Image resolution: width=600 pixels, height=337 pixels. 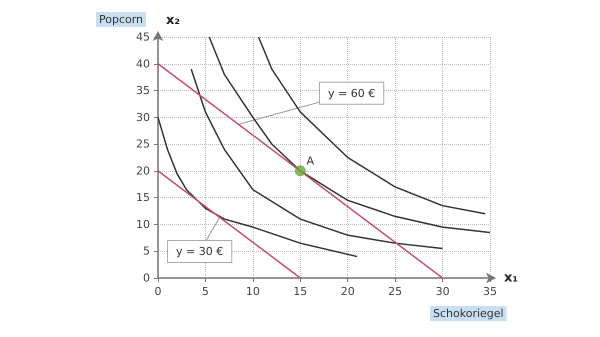 What do you see at coordinates (347, 291) in the screenshot?
I see `x-tick-label: 20` at bounding box center [347, 291].